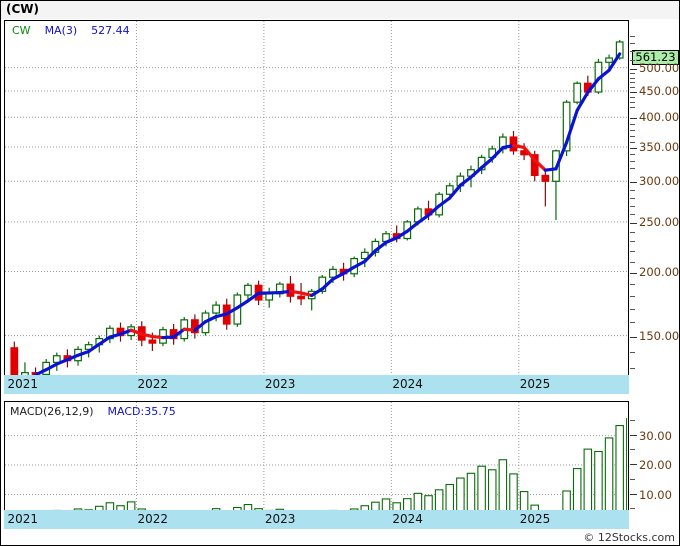 The width and height of the screenshot is (680, 546). What do you see at coordinates (659, 335) in the screenshot?
I see `price-axis-tick-label: 150.00` at bounding box center [659, 335].